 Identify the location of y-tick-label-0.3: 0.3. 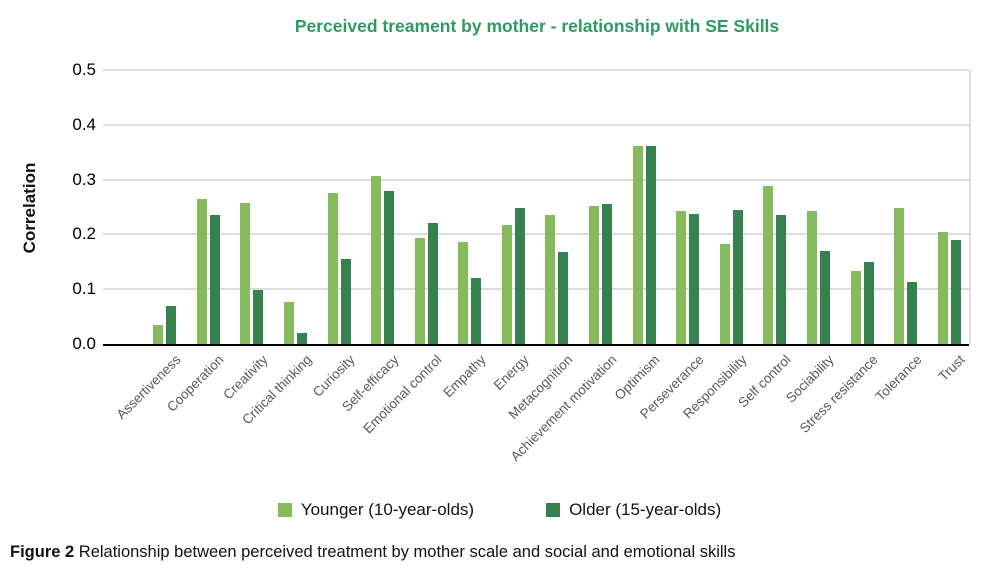
(84, 179).